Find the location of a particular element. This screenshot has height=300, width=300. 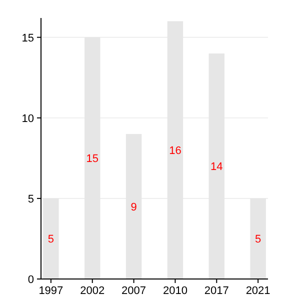

data-label: 15 is located at coordinates (92, 159).